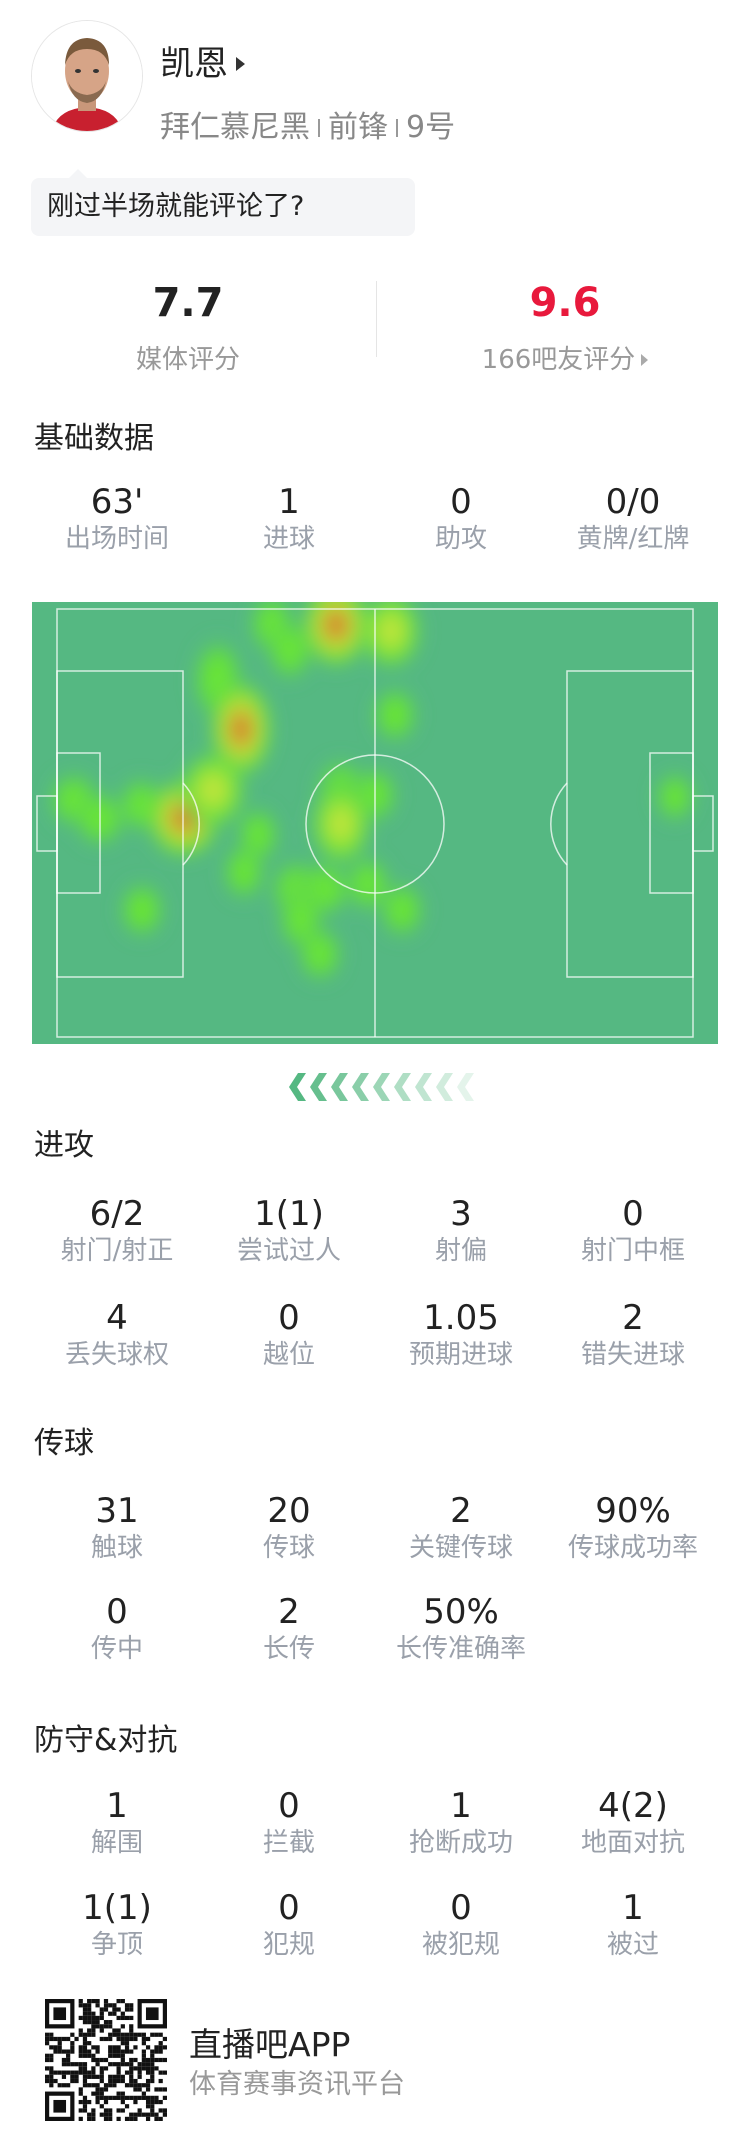 This screenshot has width=750, height=2140. What do you see at coordinates (117, 502) in the screenshot?
I see `stat-value: 63'` at bounding box center [117, 502].